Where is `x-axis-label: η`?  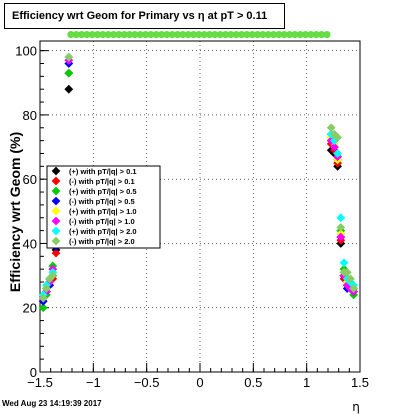 x-axis-label: η is located at coordinates (356, 407).